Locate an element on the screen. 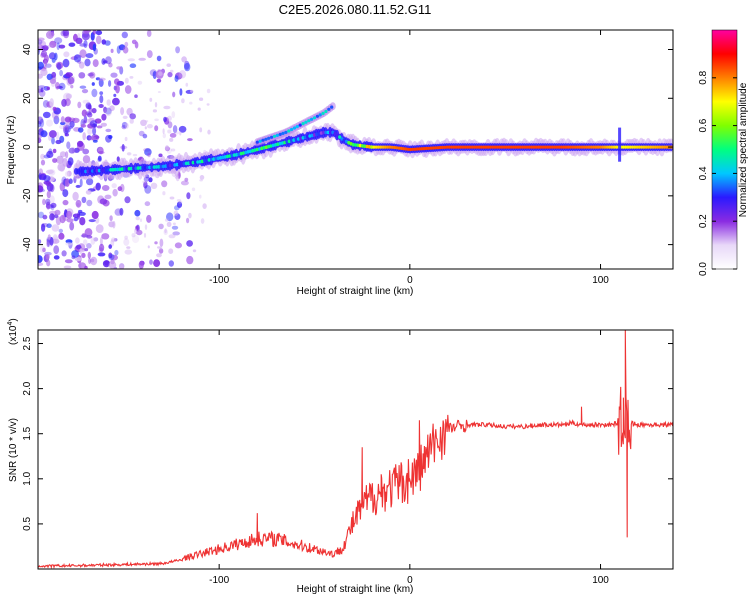 This screenshot has height=600, width=750. colorbar-ticks: 0.0 0.2 0.4 0.6 0.8 is located at coordinates (717, 173).